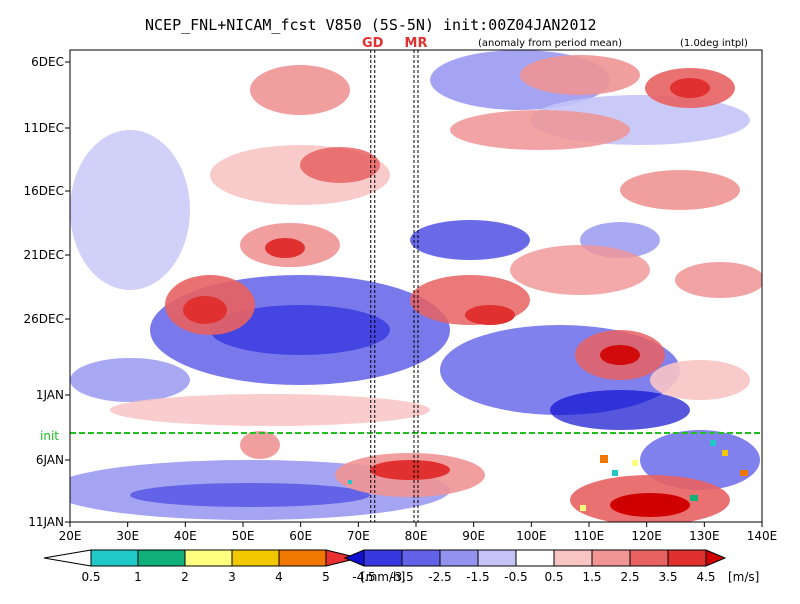 Image resolution: width=800 pixels, height=604 pixels. Describe the element at coordinates (44, 128) in the screenshot. I see `y-tick-label: 11DEC` at that location.